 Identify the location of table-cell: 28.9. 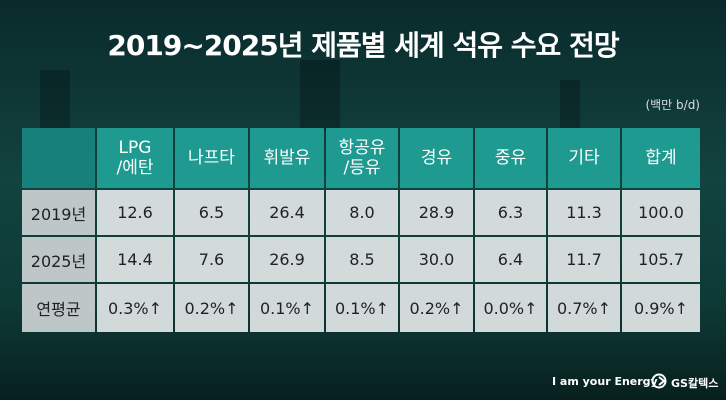
(436, 212).